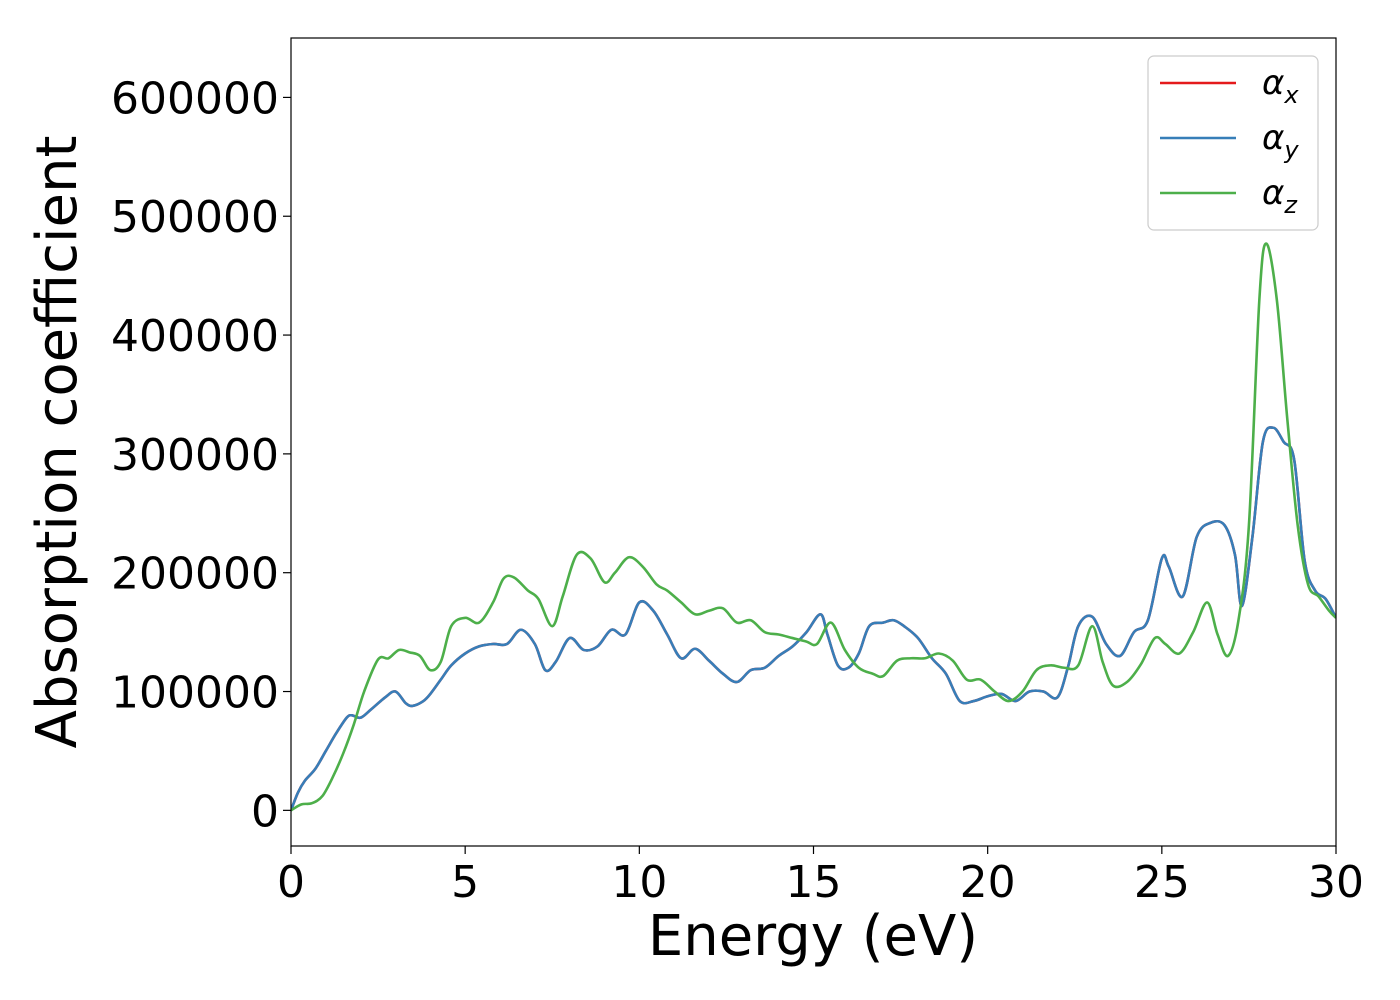 This screenshot has height=1000, width=1400. What do you see at coordinates (1280, 196) in the screenshot?
I see `legend-label-z: αz` at bounding box center [1280, 196].